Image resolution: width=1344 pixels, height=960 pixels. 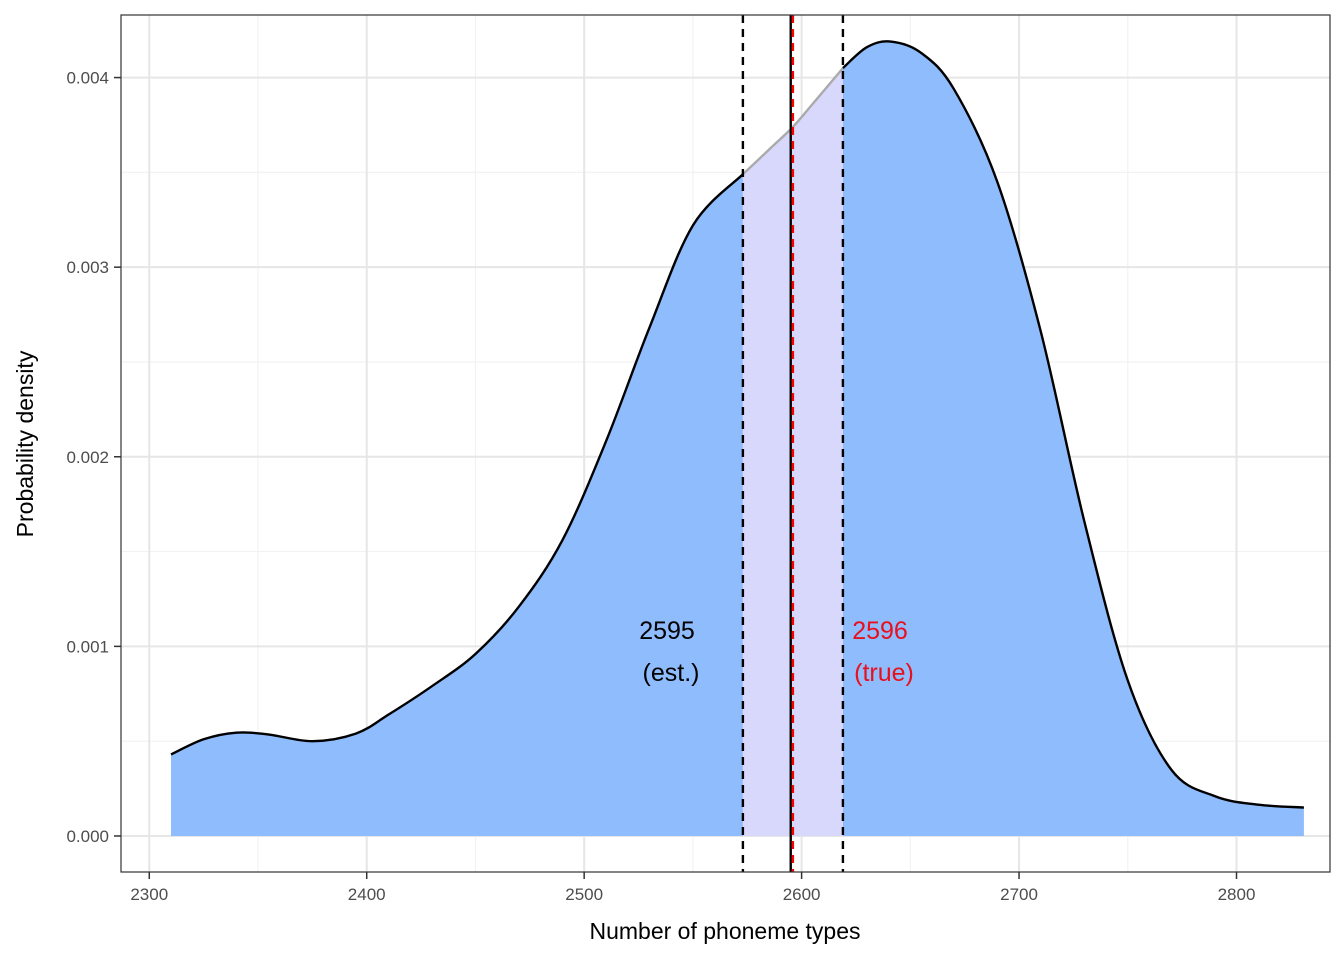 I want to click on x-tick-label: 2700, so click(x=1019, y=894).